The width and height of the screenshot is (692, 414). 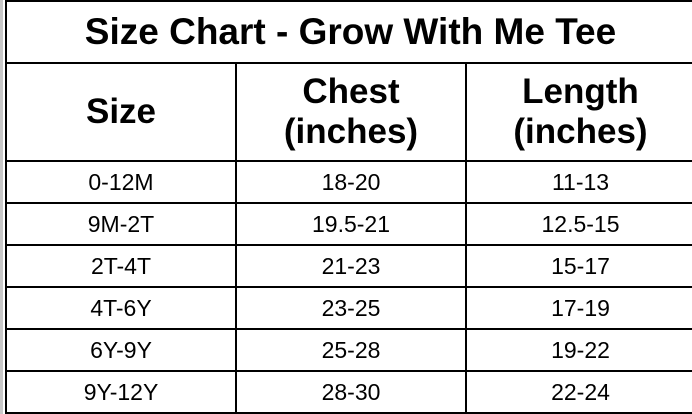 I want to click on cell-chest: 18-20, so click(x=351, y=182).